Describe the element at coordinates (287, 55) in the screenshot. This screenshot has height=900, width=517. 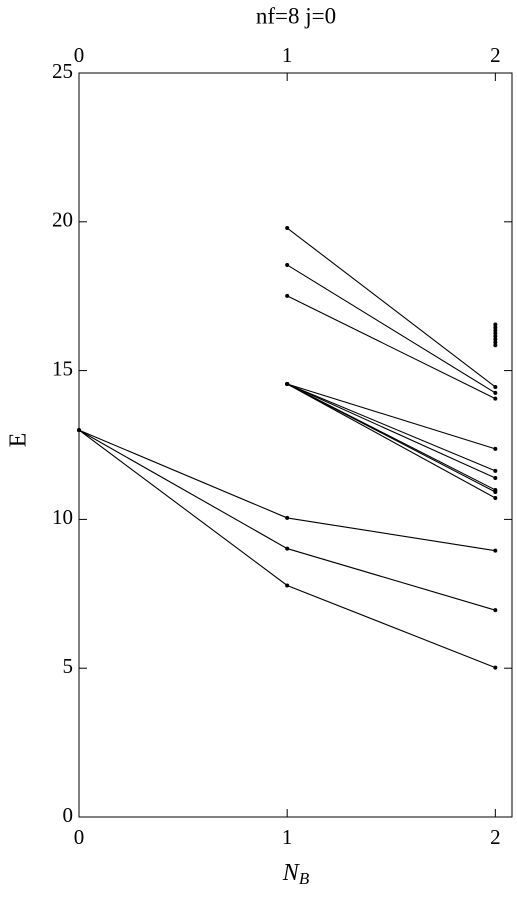
I see `x2-tick-label: 1` at that location.